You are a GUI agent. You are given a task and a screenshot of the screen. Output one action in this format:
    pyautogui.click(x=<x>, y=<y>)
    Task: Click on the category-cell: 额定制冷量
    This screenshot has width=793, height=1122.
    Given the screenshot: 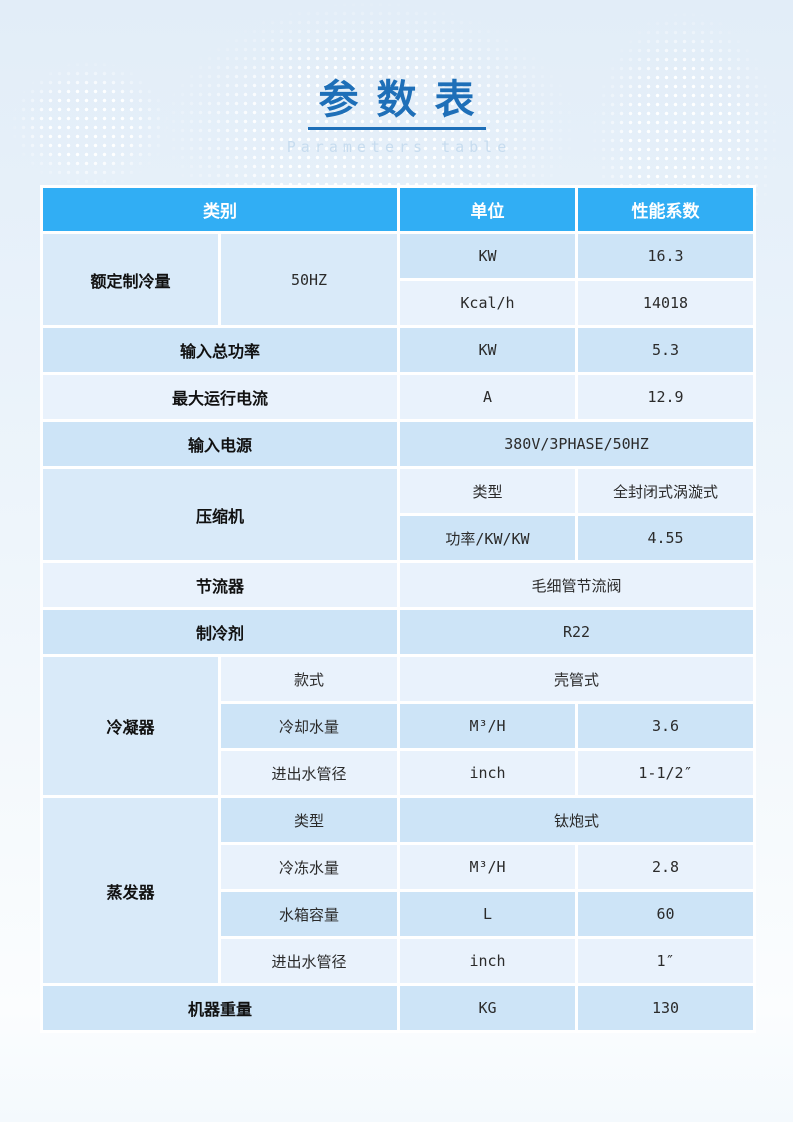 What is the action you would take?
    pyautogui.click(x=130, y=279)
    